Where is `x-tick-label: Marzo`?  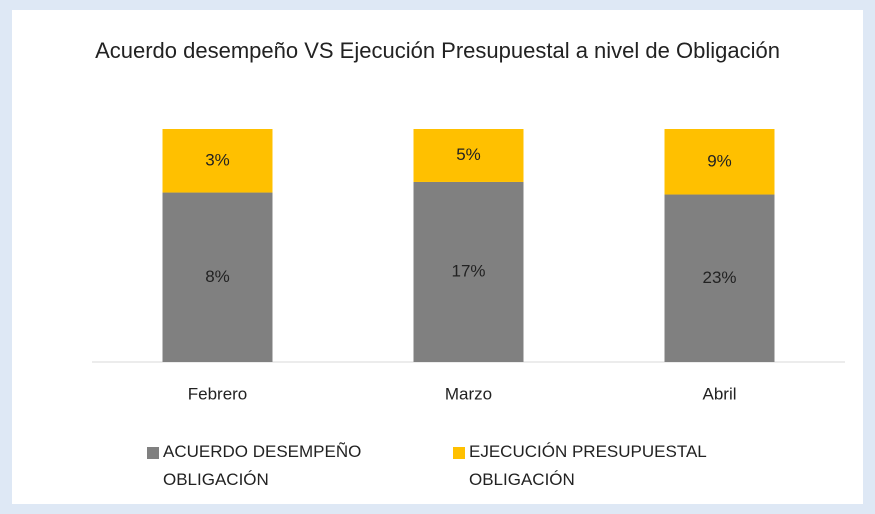 x-tick-label: Marzo is located at coordinates (468, 393).